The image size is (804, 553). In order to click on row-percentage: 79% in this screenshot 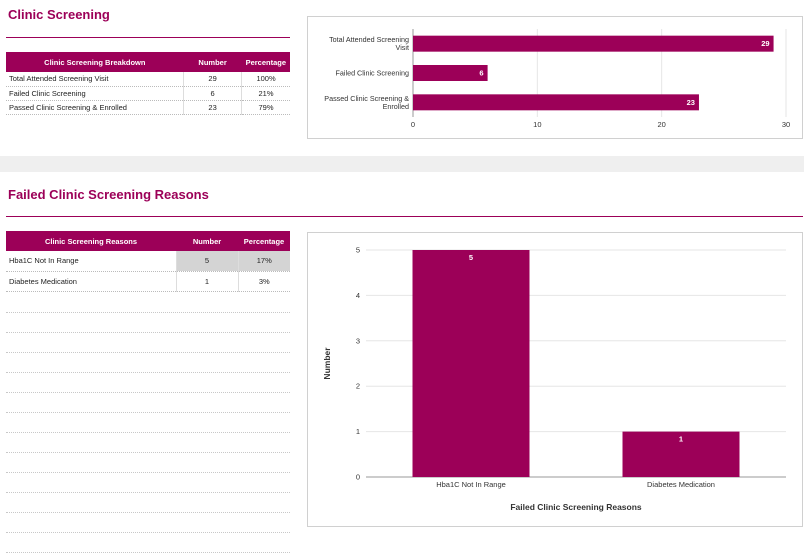, I will do `click(265, 107)`.